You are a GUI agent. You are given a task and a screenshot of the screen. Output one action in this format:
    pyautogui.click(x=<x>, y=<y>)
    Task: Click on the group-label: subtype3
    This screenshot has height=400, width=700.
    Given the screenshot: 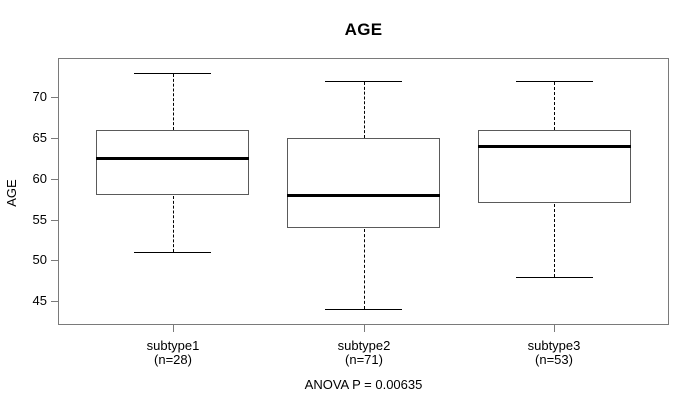 What is the action you would take?
    pyautogui.click(x=554, y=345)
    